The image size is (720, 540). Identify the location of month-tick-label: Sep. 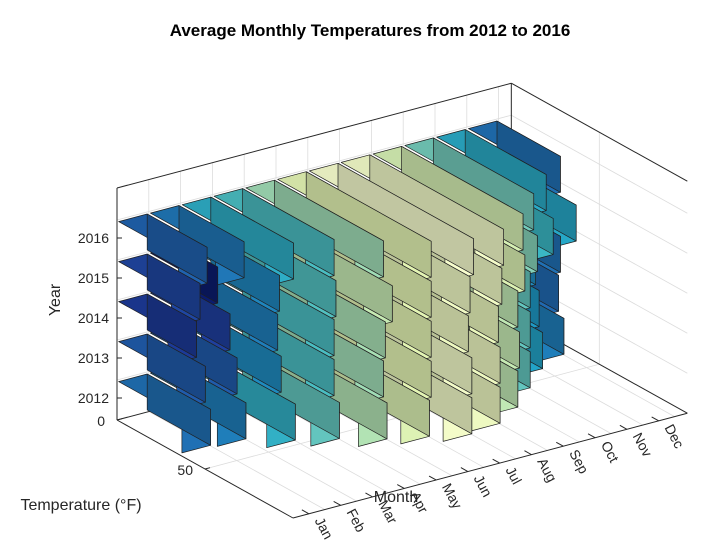
(579, 462).